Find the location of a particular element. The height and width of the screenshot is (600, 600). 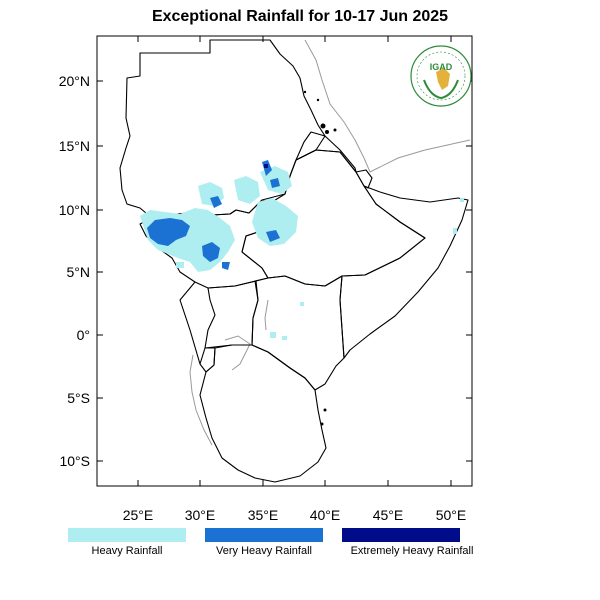

lon-label: 30°E is located at coordinates (200, 515).